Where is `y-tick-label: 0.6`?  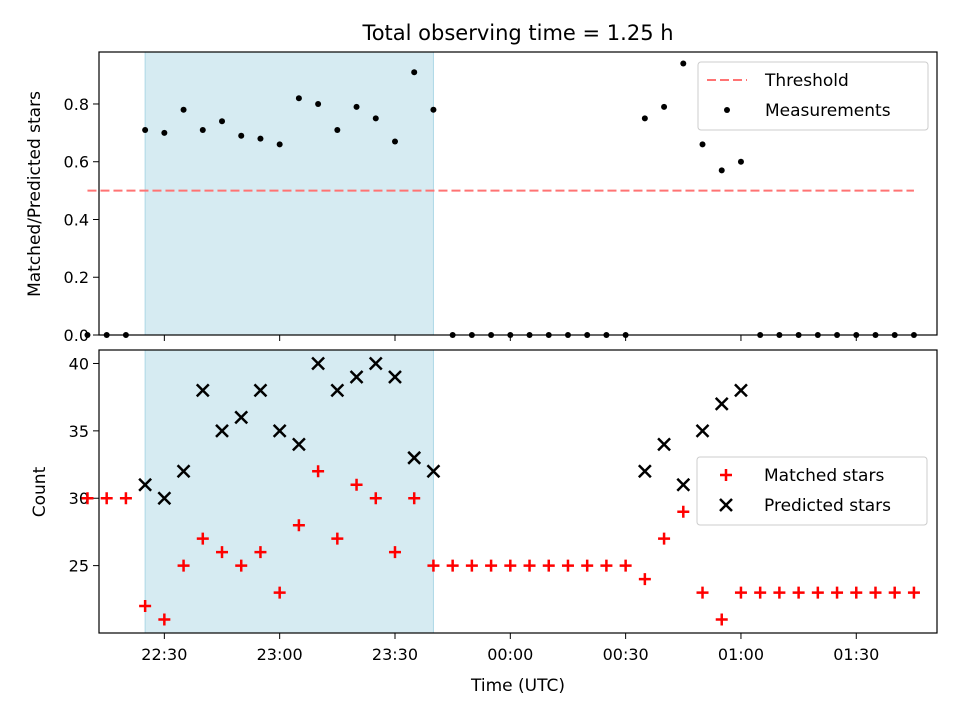 y-tick-label: 0.6 is located at coordinates (76, 162).